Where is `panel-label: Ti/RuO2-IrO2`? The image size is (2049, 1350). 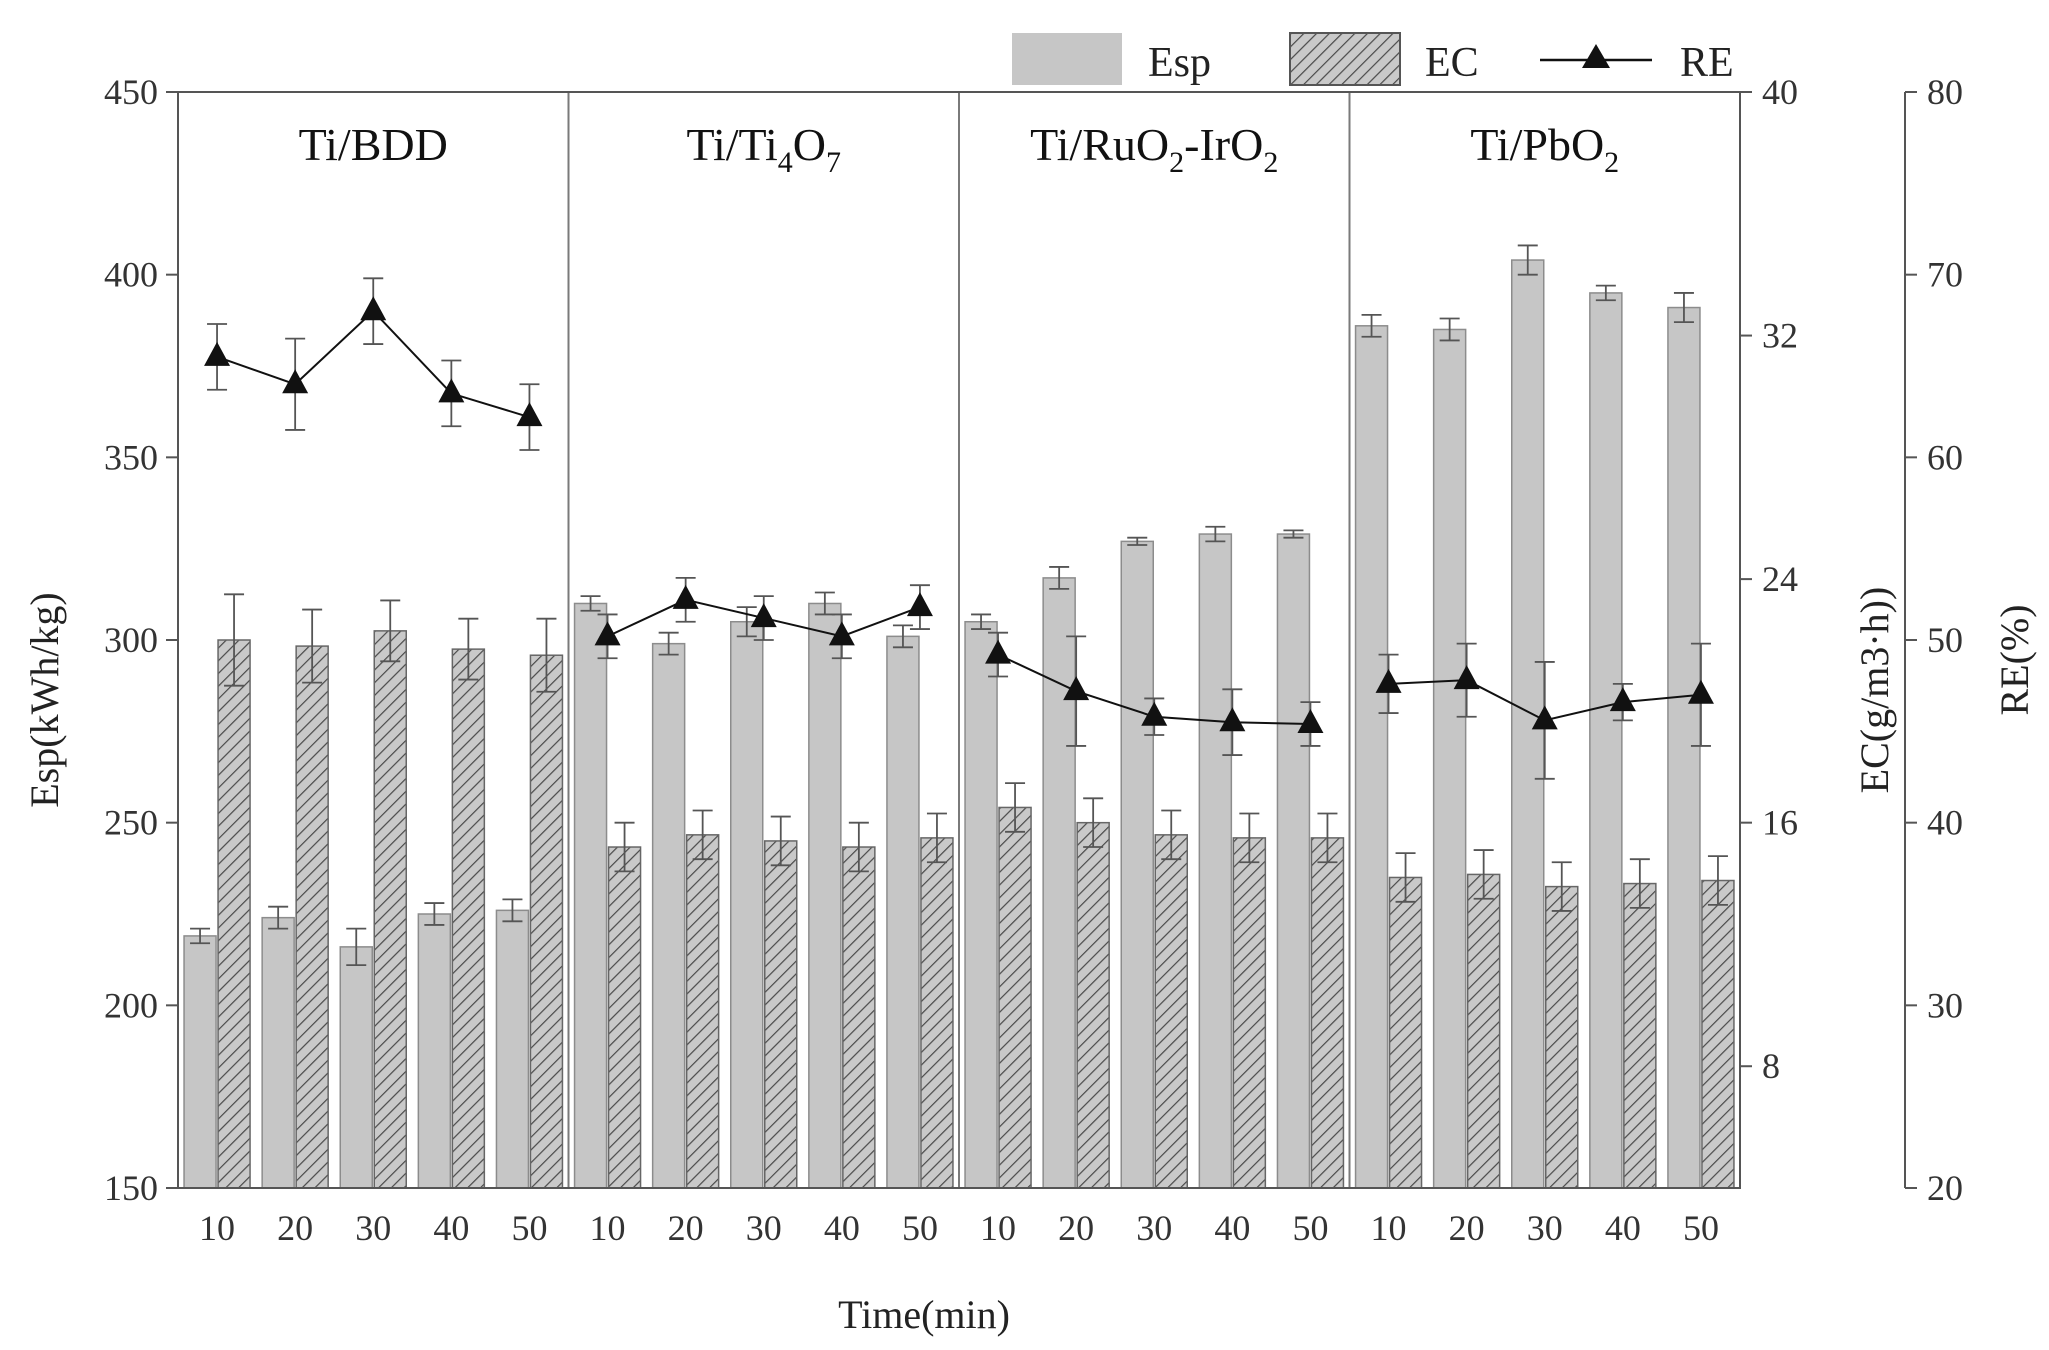 panel-label: Ti/RuO2-IrO2 is located at coordinates (1154, 149).